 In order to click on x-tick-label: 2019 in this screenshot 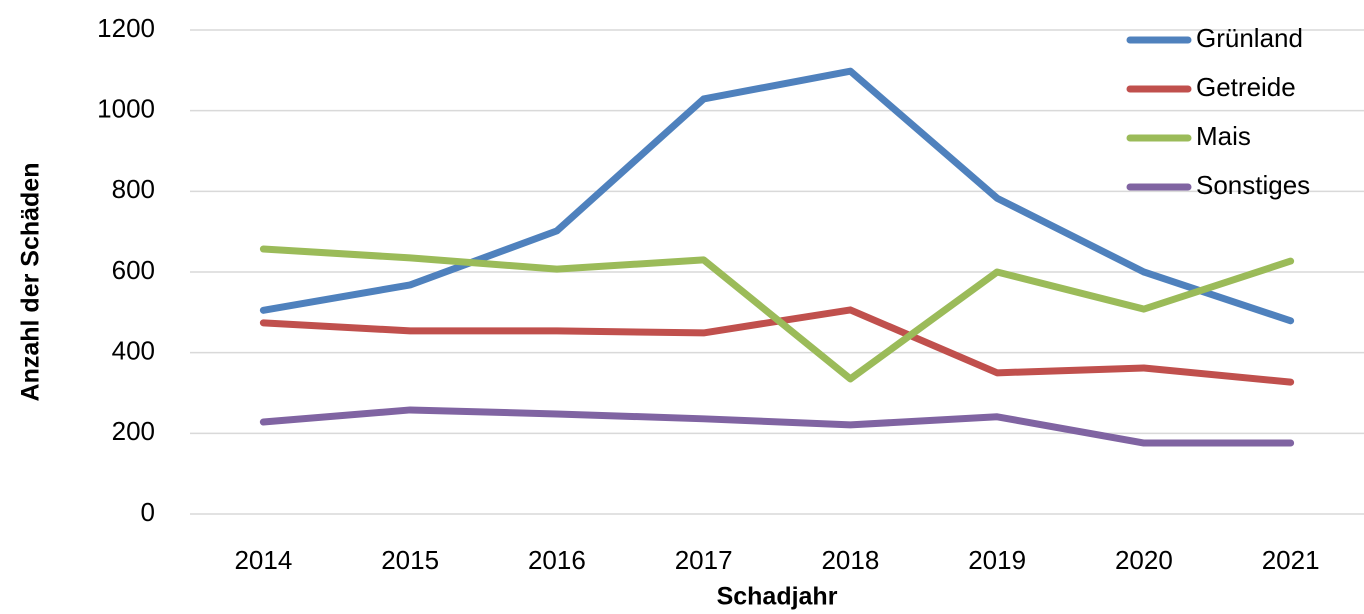, I will do `click(997, 560)`.